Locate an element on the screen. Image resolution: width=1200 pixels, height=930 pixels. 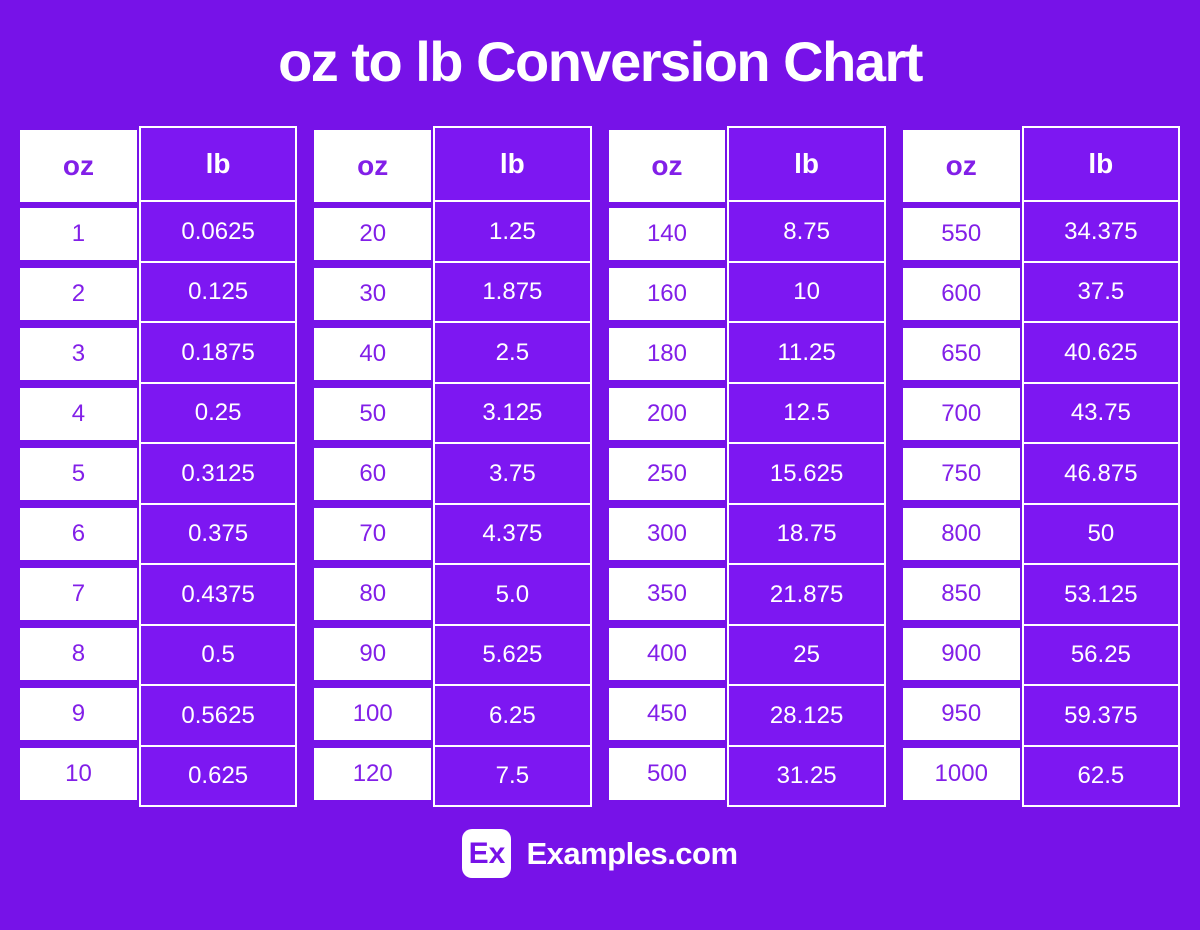
oz-value-cell: 50 is located at coordinates (373, 414).